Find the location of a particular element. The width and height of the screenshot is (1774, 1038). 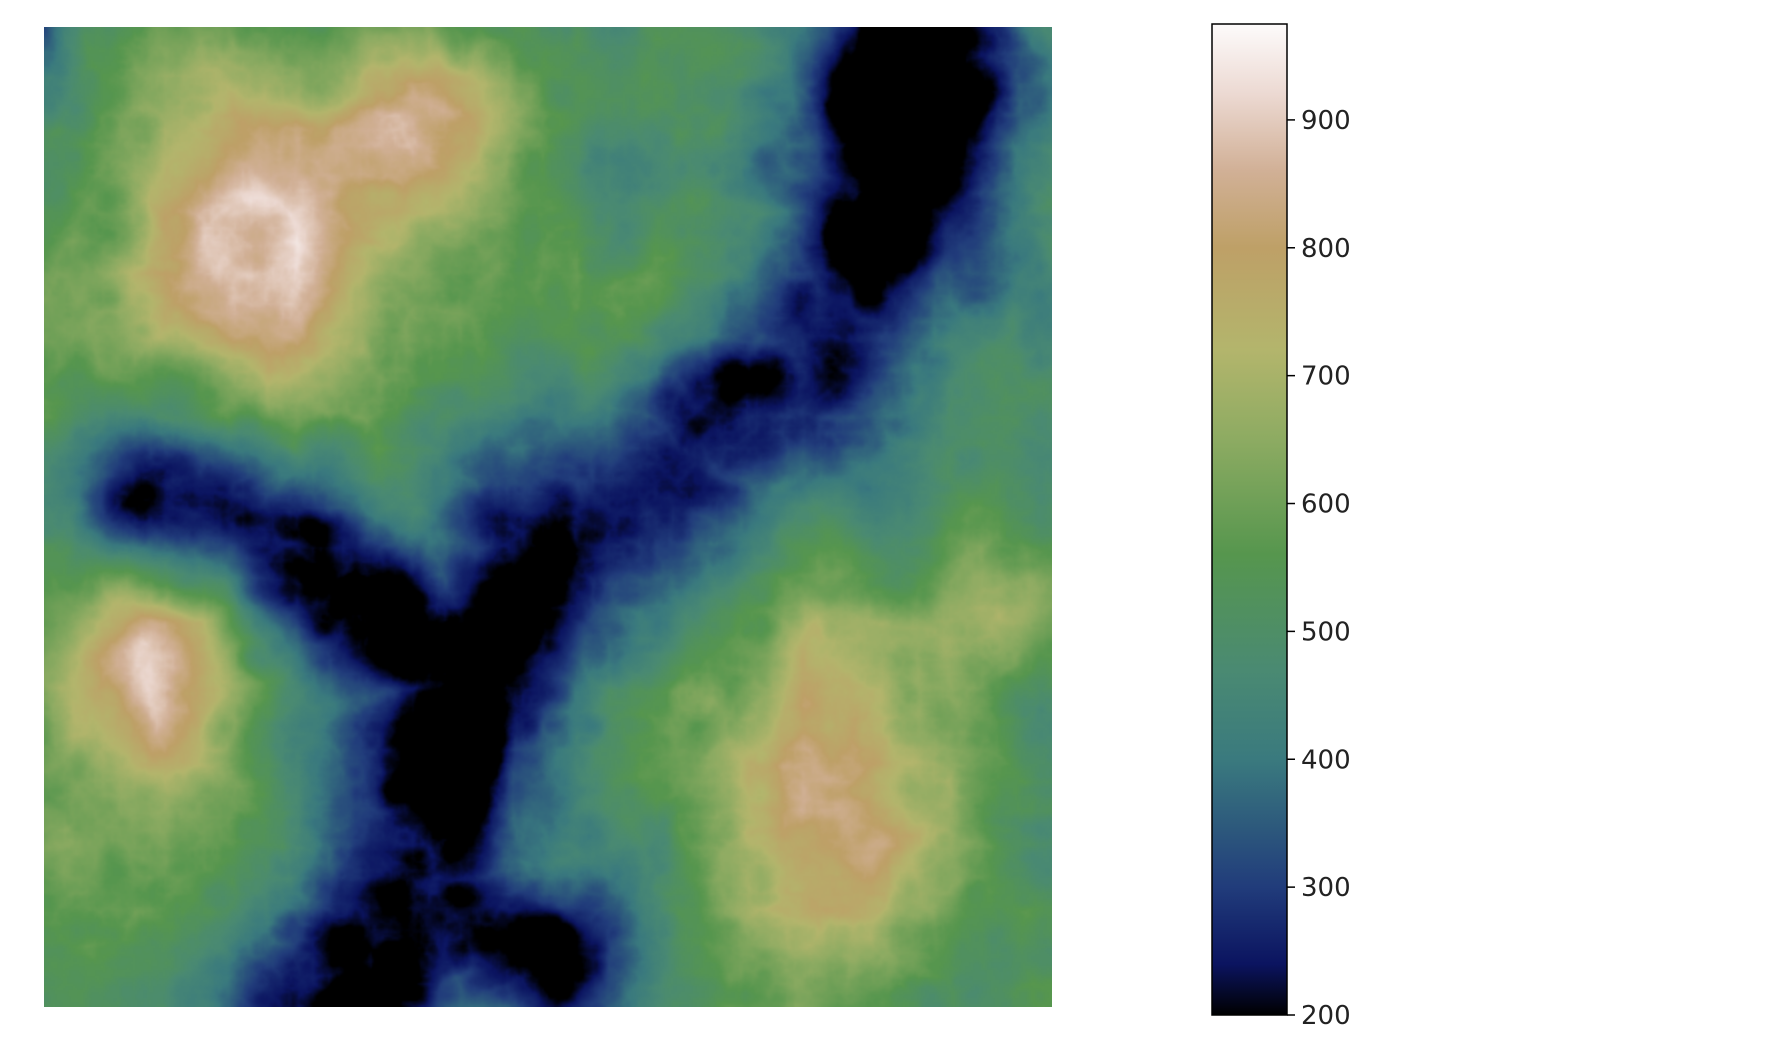

colorbar-tick-label-400: 400 is located at coordinates (1326, 760).